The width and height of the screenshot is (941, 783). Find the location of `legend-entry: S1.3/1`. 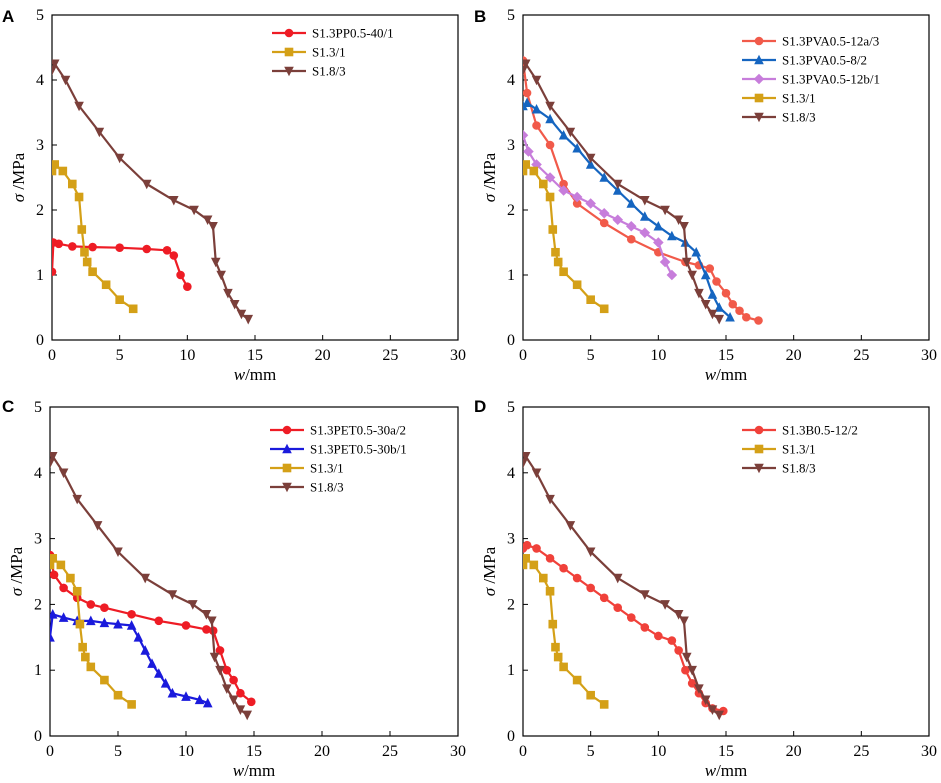

legend-entry: S1.3/1 is located at coordinates (799, 98).